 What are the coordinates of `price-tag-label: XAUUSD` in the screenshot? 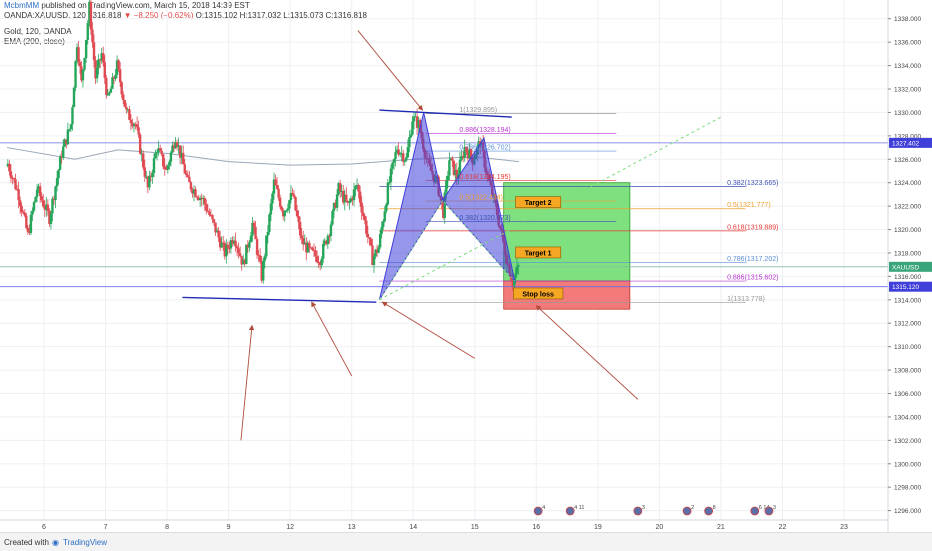 It's located at (905, 267).